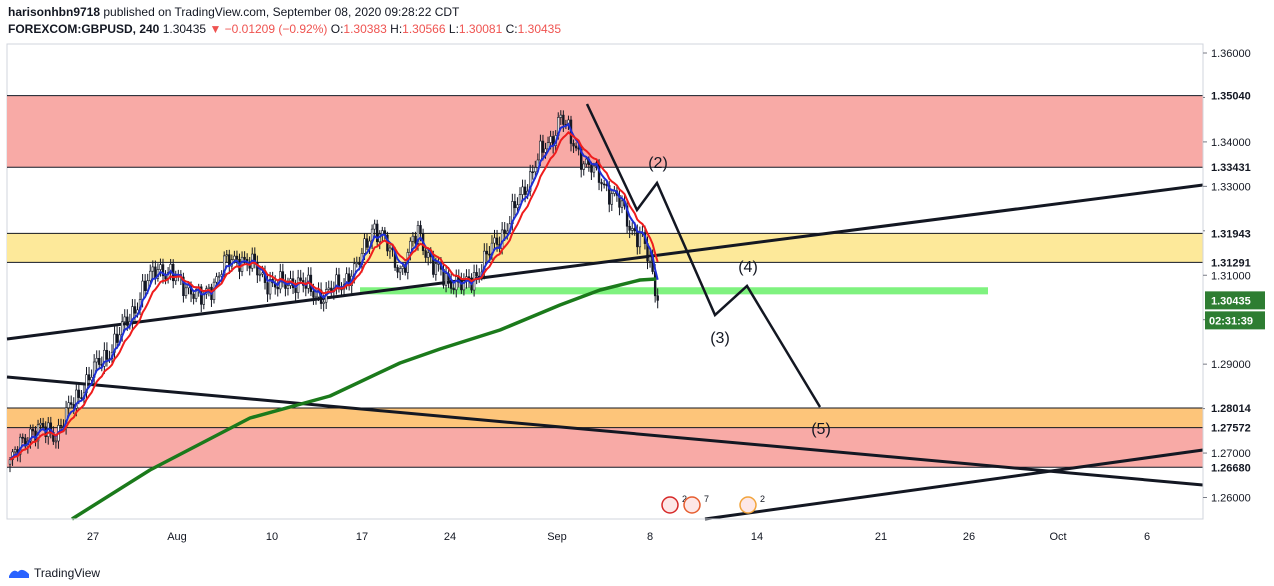  Describe the element at coordinates (177, 537) in the screenshot. I see `x-tick-label: Aug` at that location.